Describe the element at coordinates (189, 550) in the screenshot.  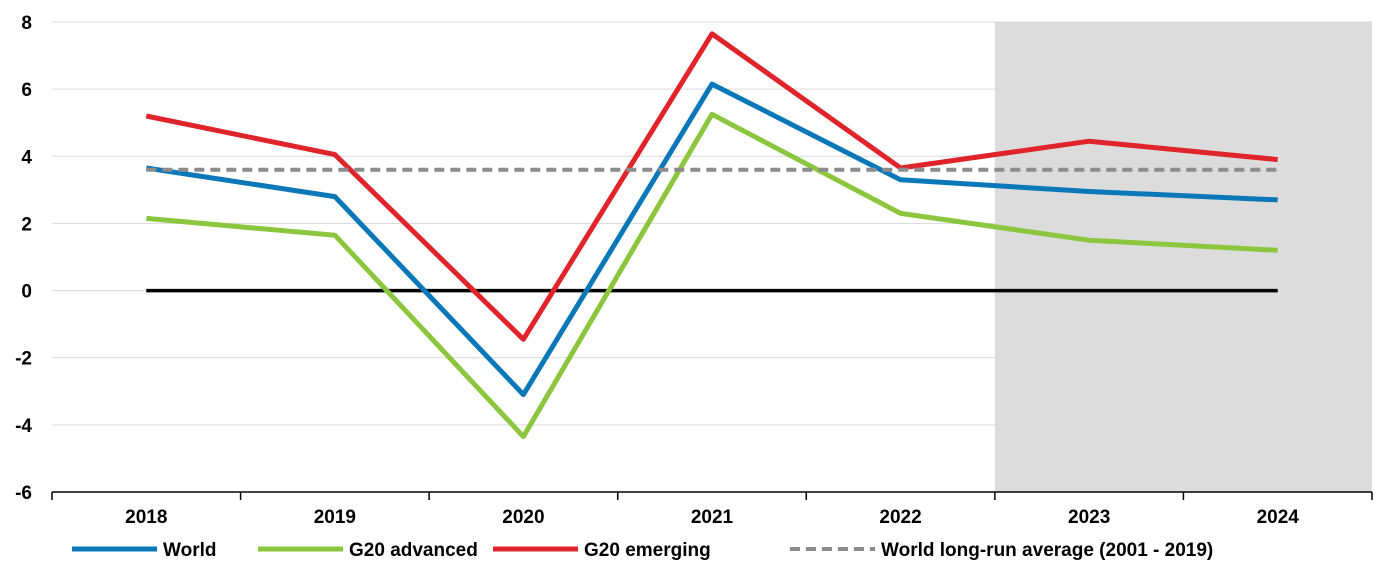
I see `legend-label-world: World` at that location.